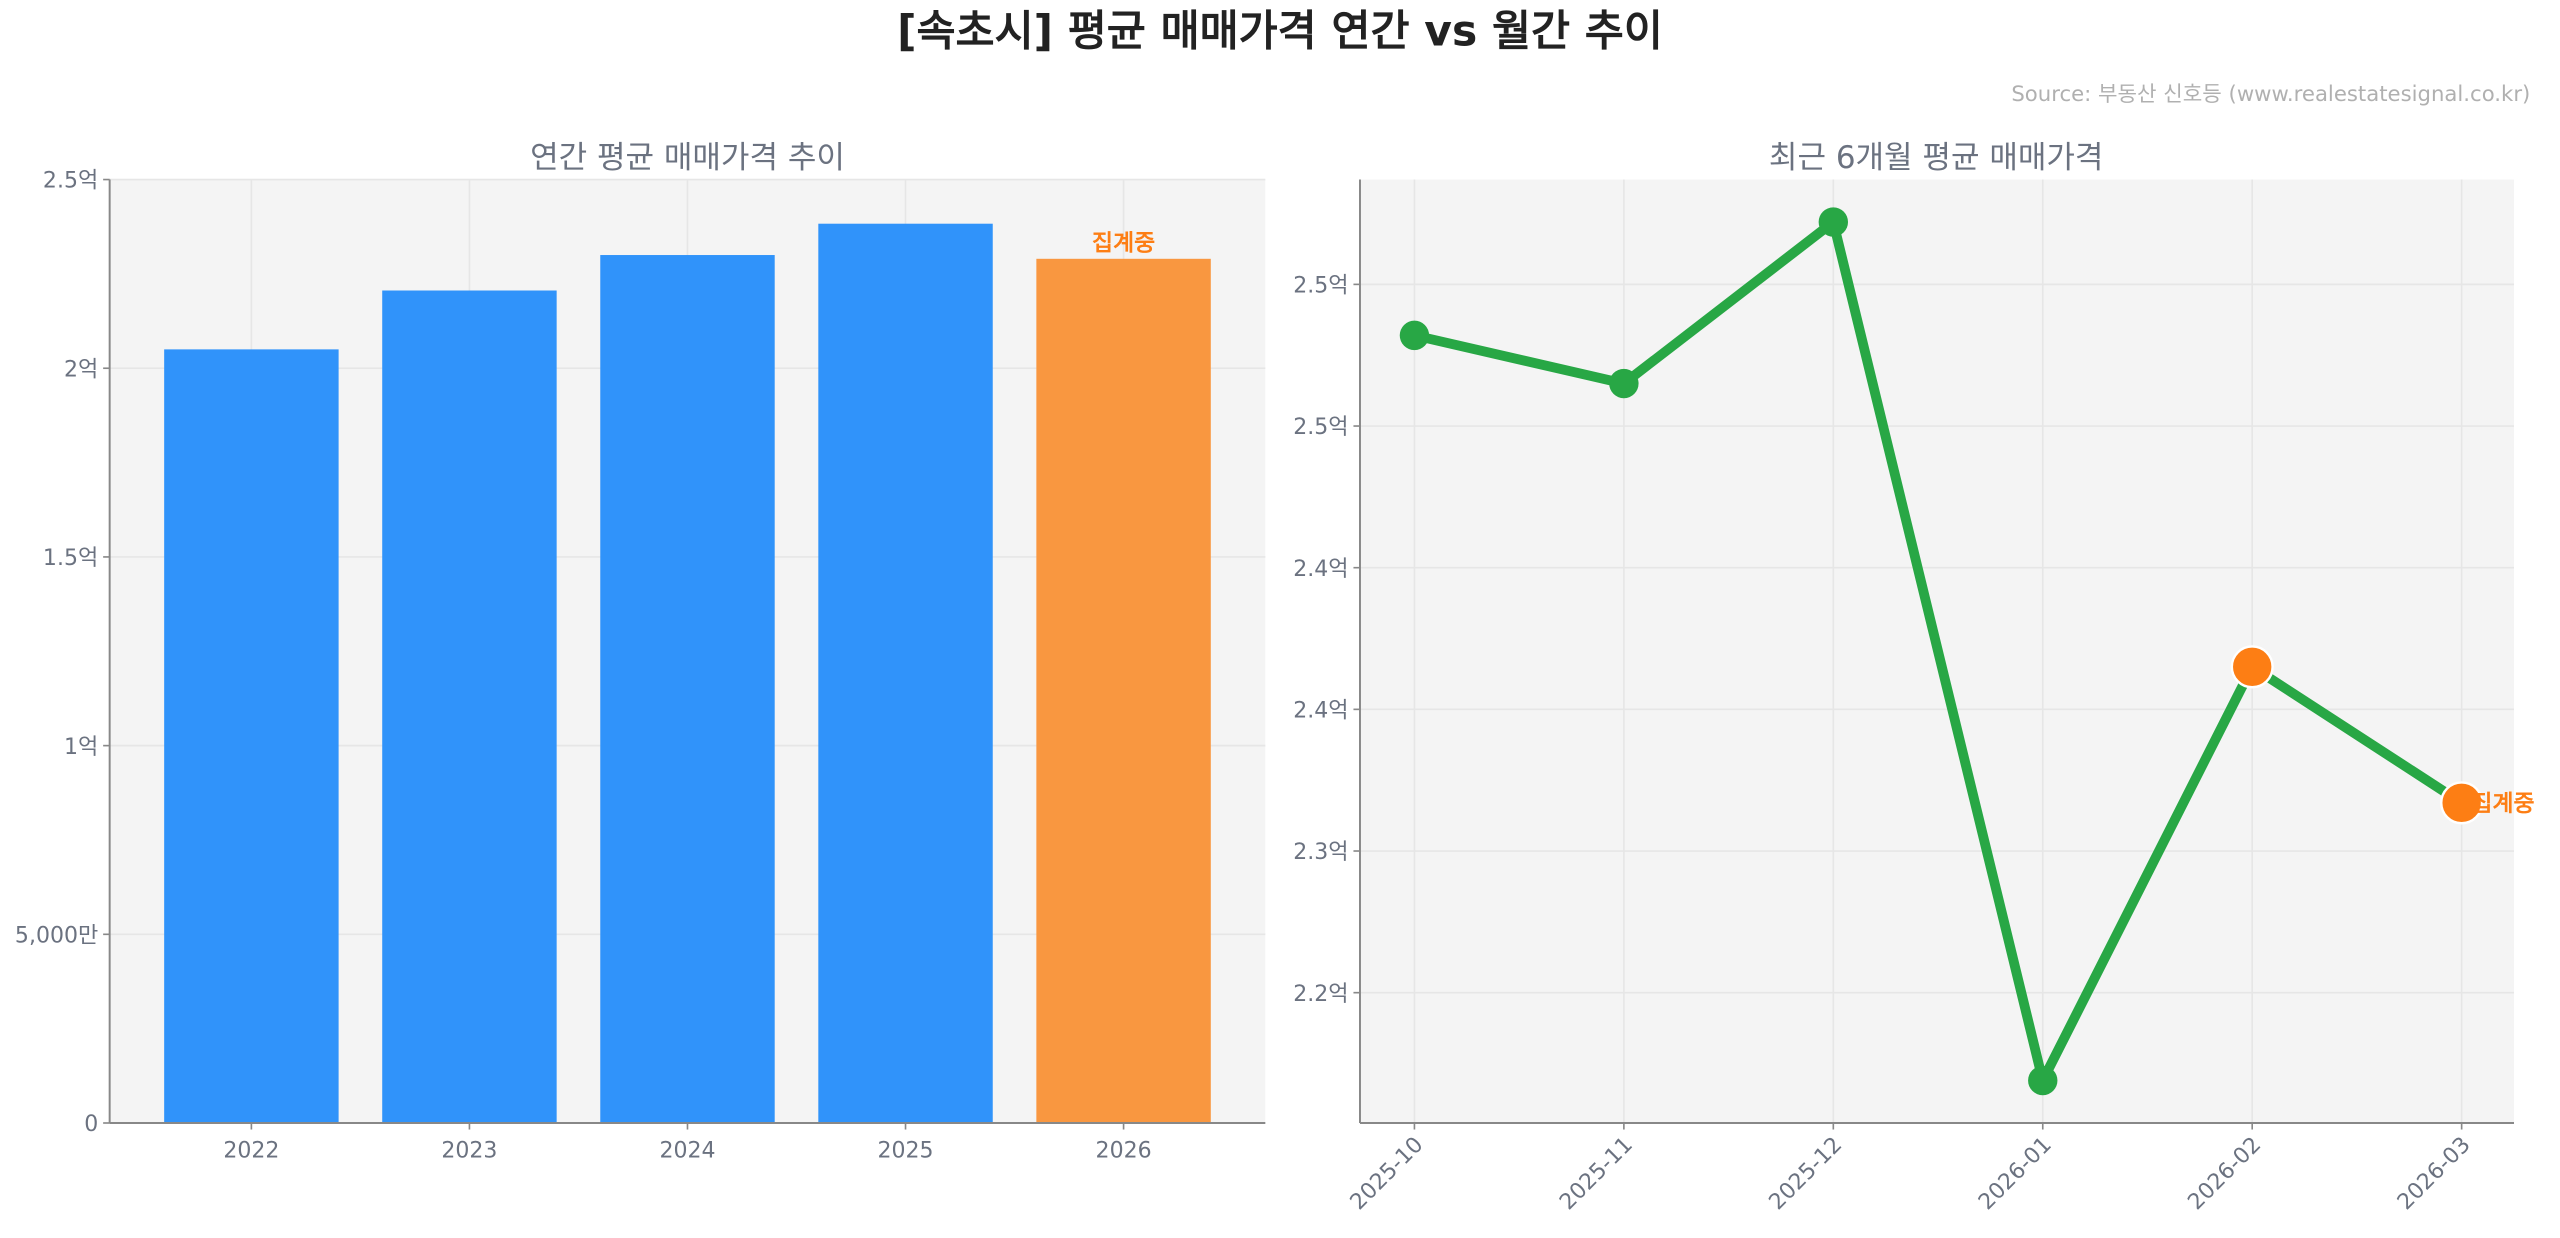 The width and height of the screenshot is (2560, 1238). Describe the element at coordinates (2015, 1173) in the screenshot. I see `x-tick-label: 2026-01` at that location.